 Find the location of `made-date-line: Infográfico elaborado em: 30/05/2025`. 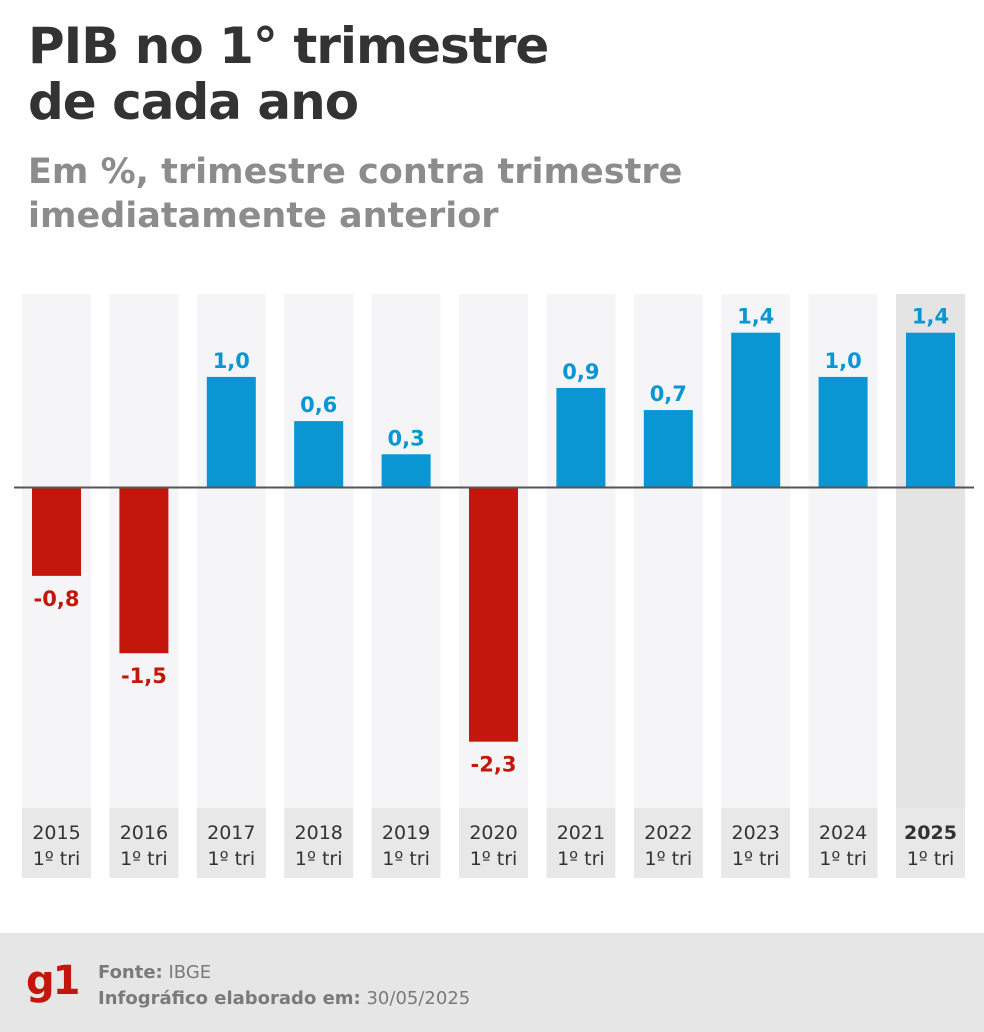

made-date-line: Infográfico elaborado em: 30/05/2025 is located at coordinates (284, 999).